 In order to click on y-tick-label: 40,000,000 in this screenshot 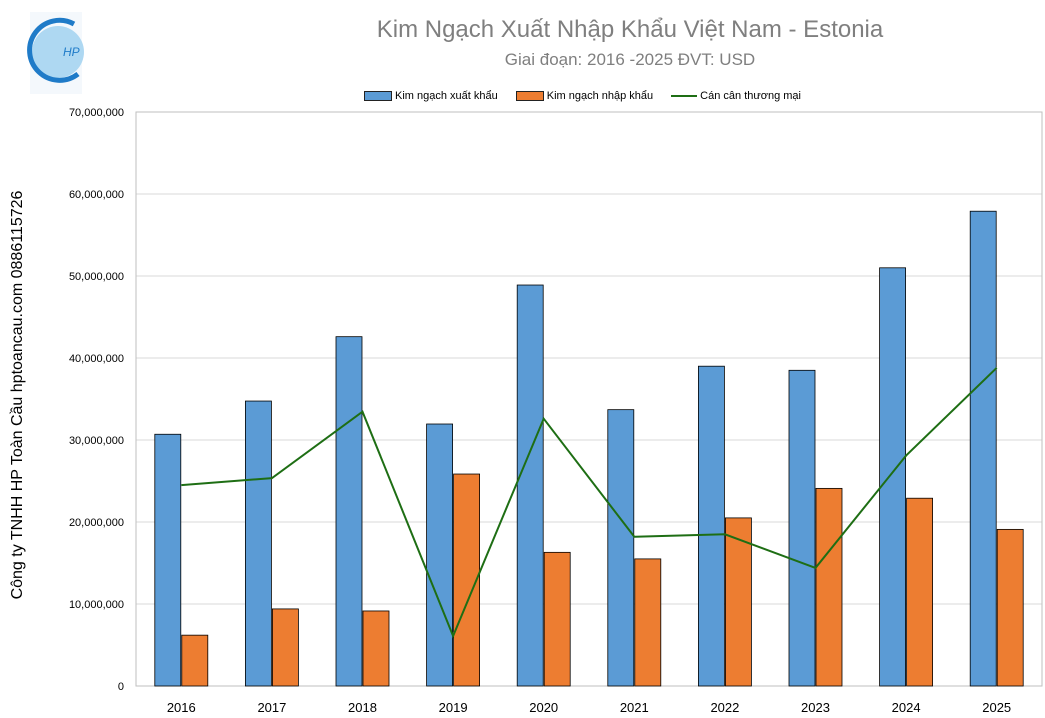, I will do `click(96, 359)`.